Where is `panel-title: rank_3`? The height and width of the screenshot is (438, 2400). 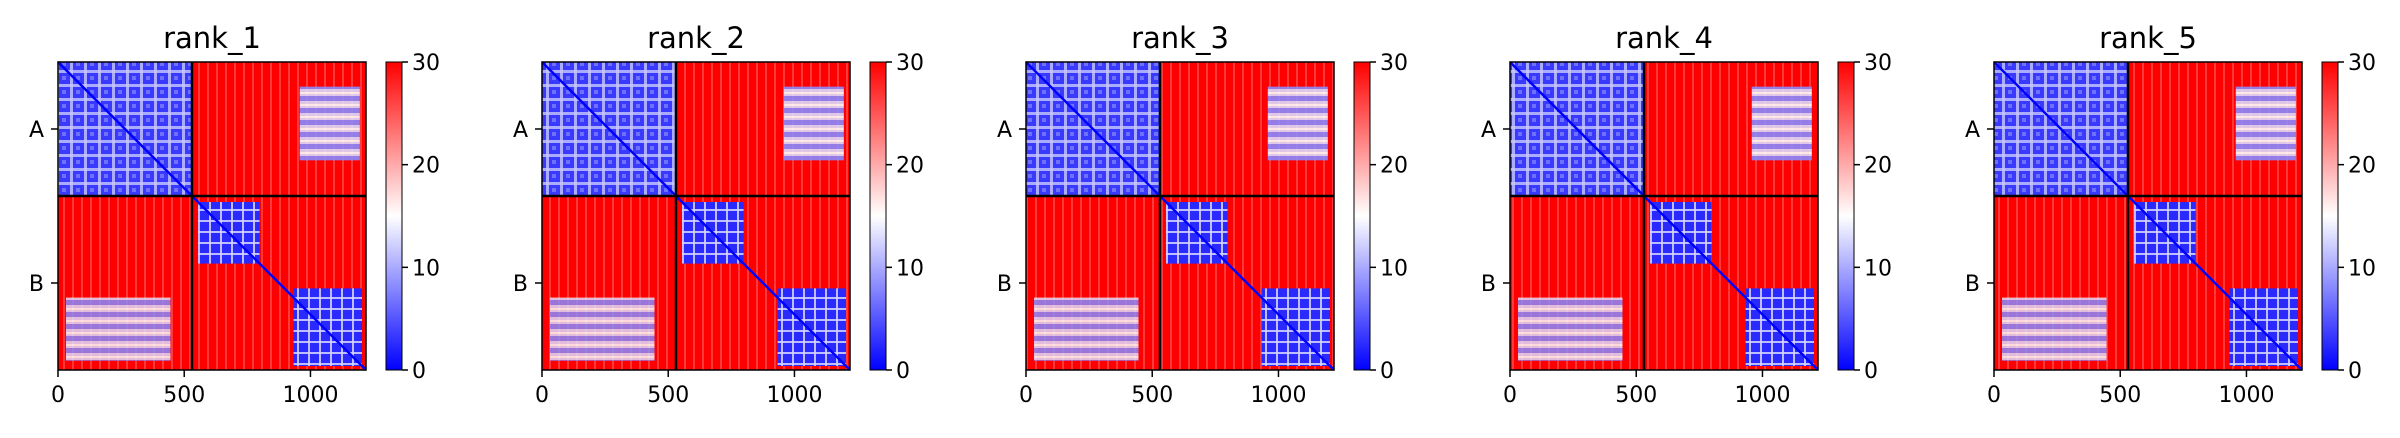 panel-title: rank_3 is located at coordinates (1180, 38).